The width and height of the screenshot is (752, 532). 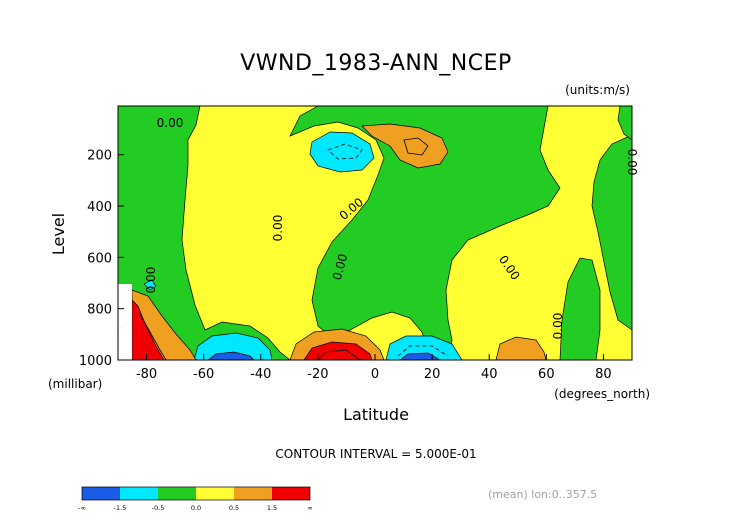 What do you see at coordinates (602, 394) in the screenshot?
I see `x-axis-units: (degrees_north)` at bounding box center [602, 394].